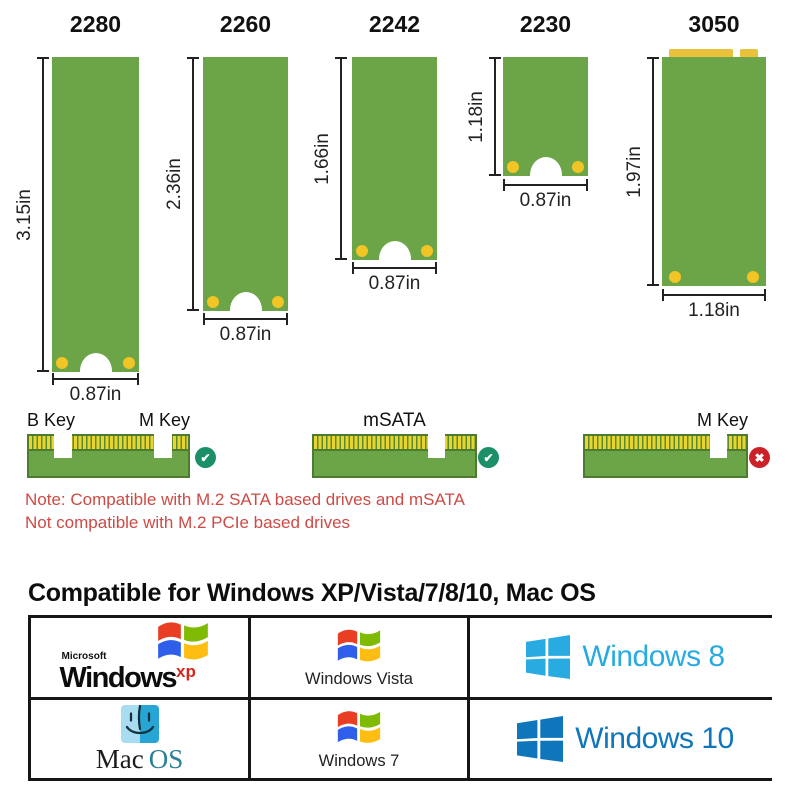 This screenshot has height=800, width=800. What do you see at coordinates (665, 456) in the screenshot?
I see `m-key-connector` at bounding box center [665, 456].